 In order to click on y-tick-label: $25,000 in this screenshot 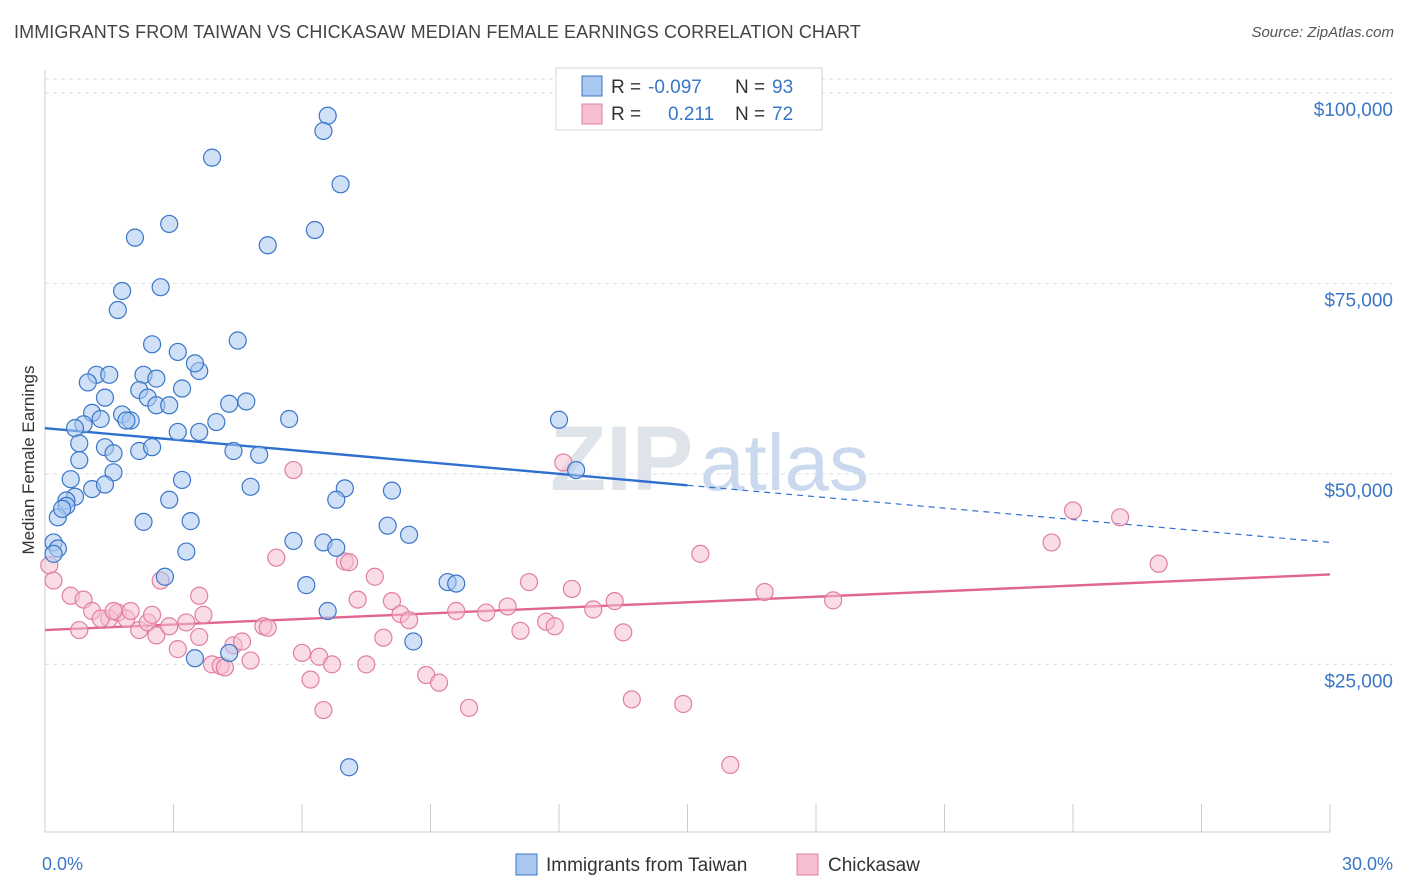, I will do `click(1358, 681)`.